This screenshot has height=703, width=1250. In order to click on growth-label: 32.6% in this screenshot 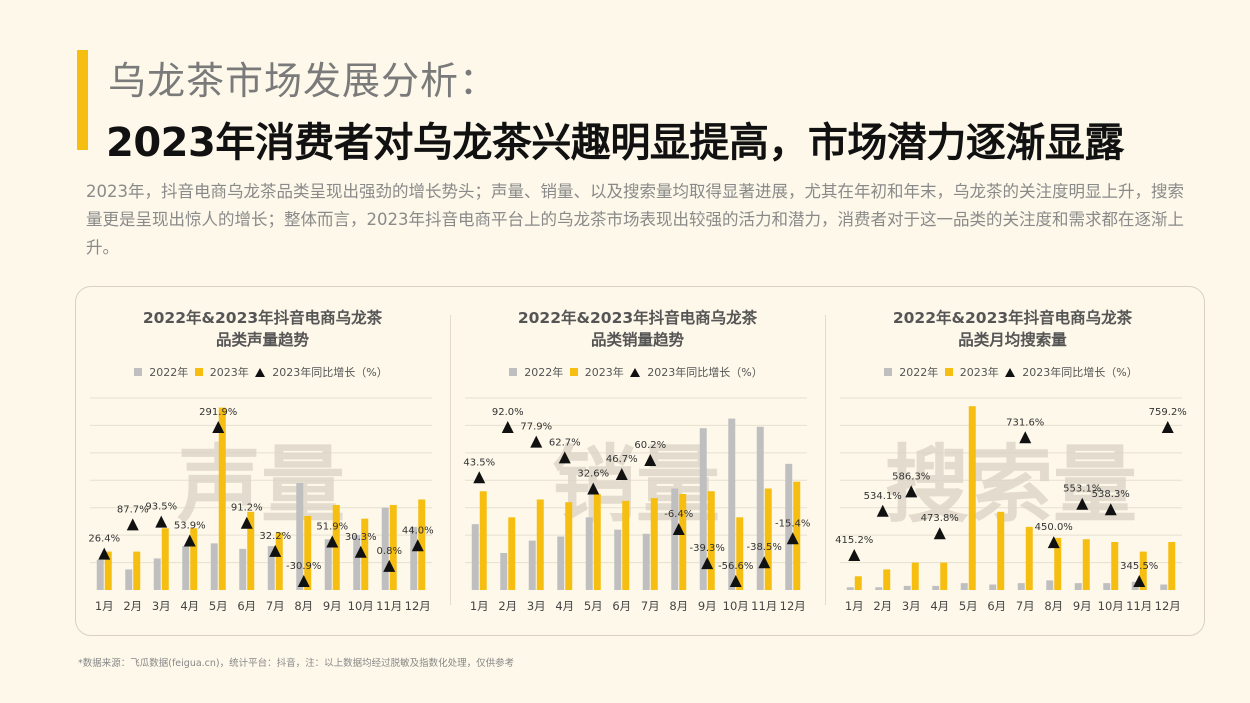, I will do `click(593, 474)`.